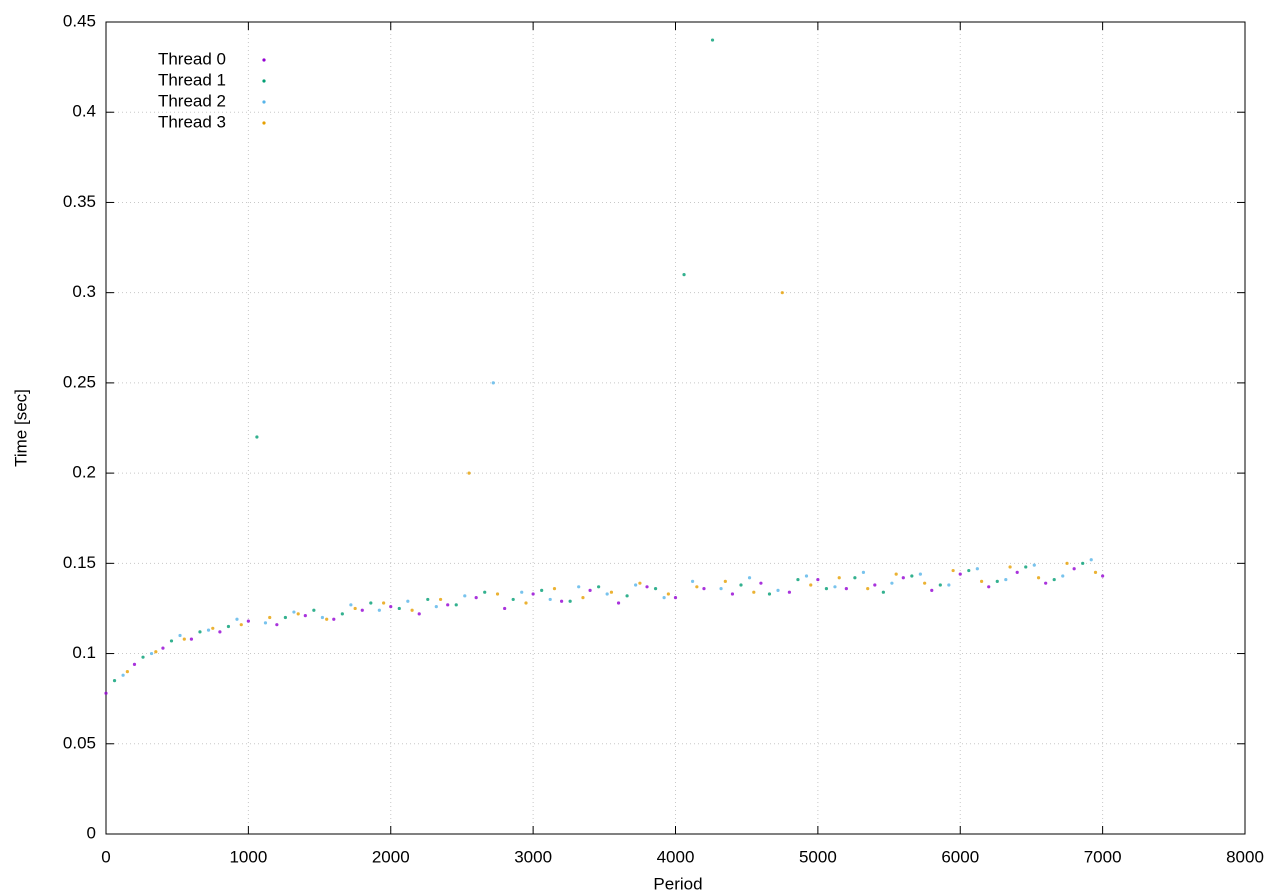 The height and width of the screenshot is (896, 1280). Describe the element at coordinates (192, 79) in the screenshot. I see `legend-label: Thread 1` at that location.